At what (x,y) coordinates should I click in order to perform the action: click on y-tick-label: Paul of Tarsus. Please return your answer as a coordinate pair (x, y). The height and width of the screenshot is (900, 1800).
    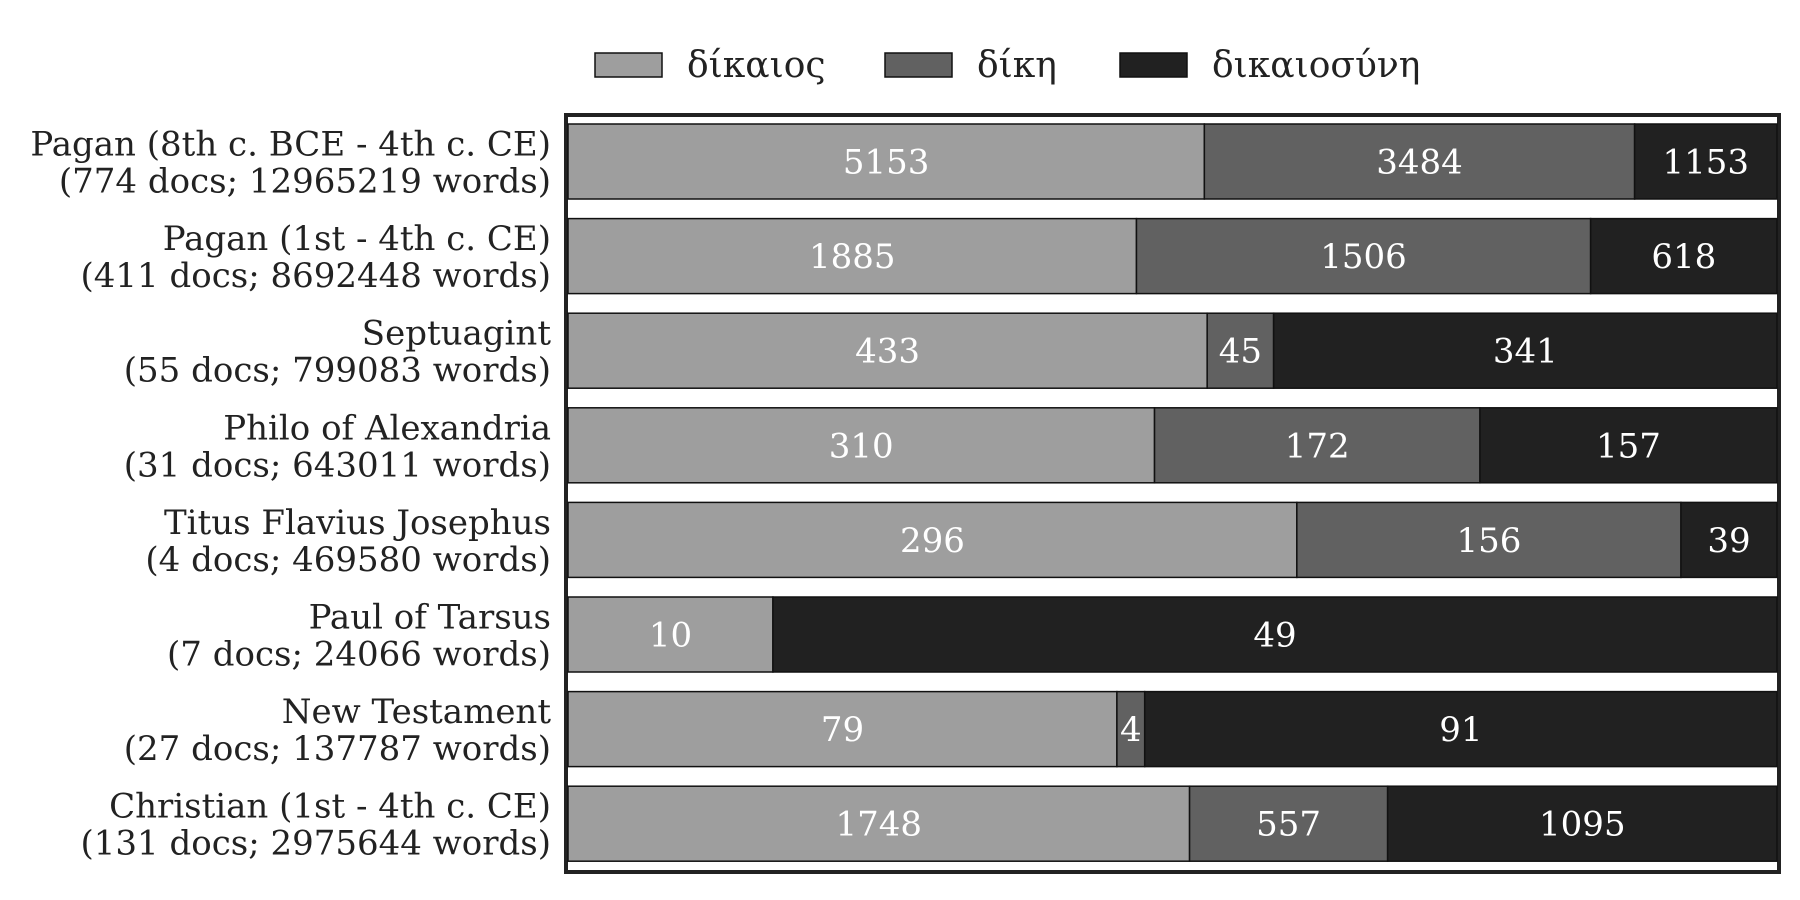
    Looking at the image, I should click on (430, 618).